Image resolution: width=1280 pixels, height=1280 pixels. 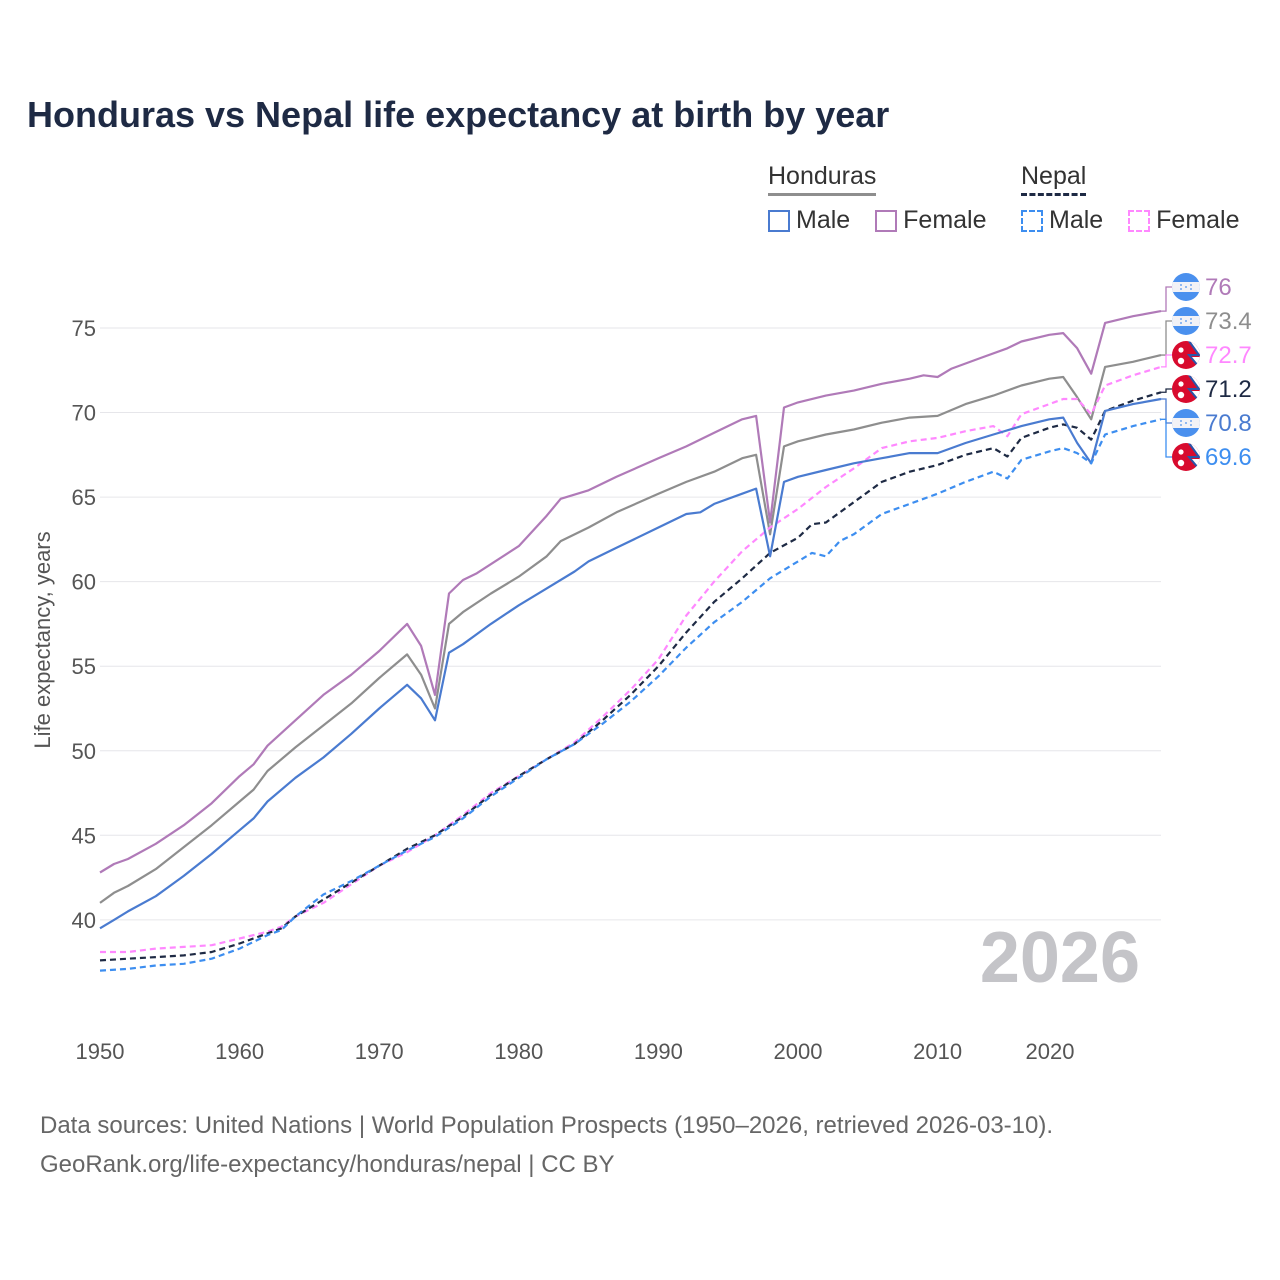 I want to click on year-watermark: 2026, so click(x=1060, y=958).